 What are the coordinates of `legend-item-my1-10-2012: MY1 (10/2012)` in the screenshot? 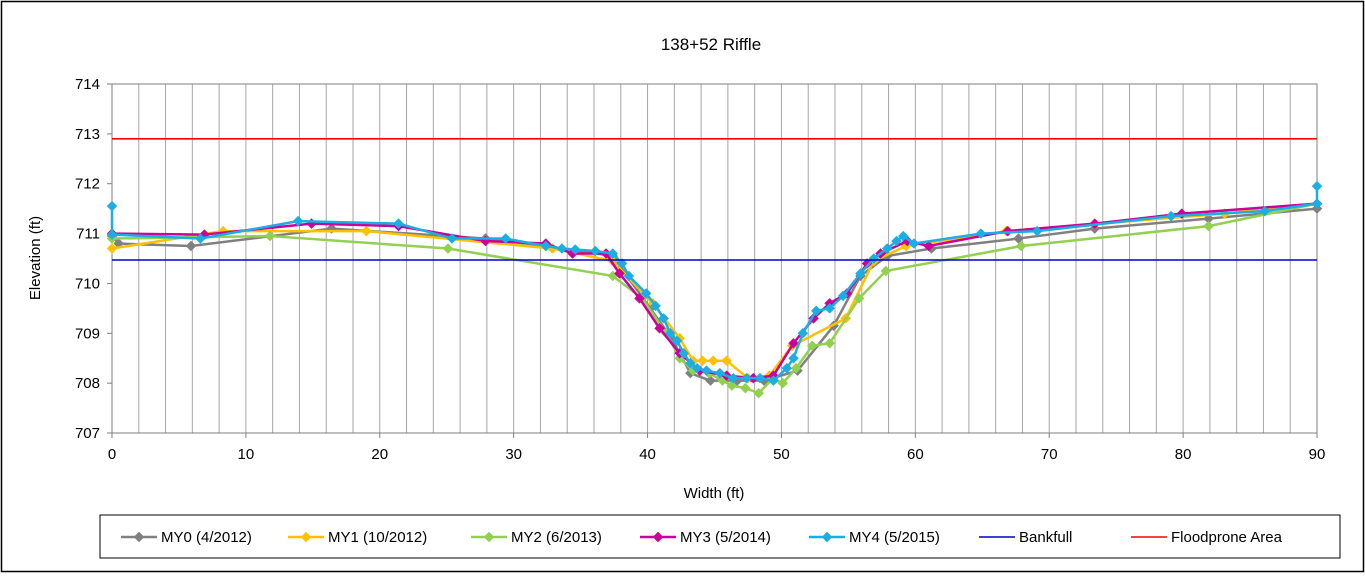 It's located at (357, 537).